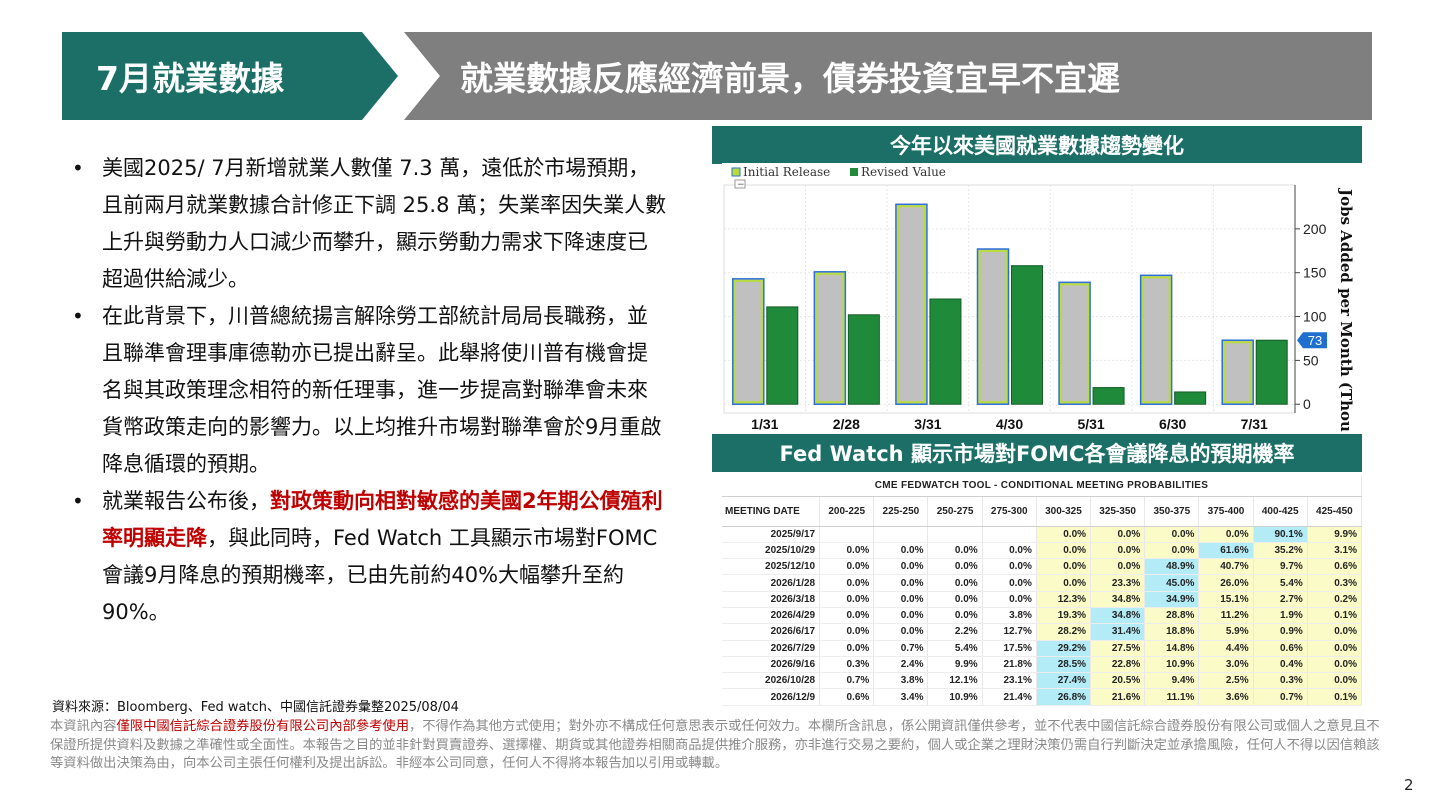  Describe the element at coordinates (1226, 681) in the screenshot. I see `probability-cell: 2.5%` at that location.